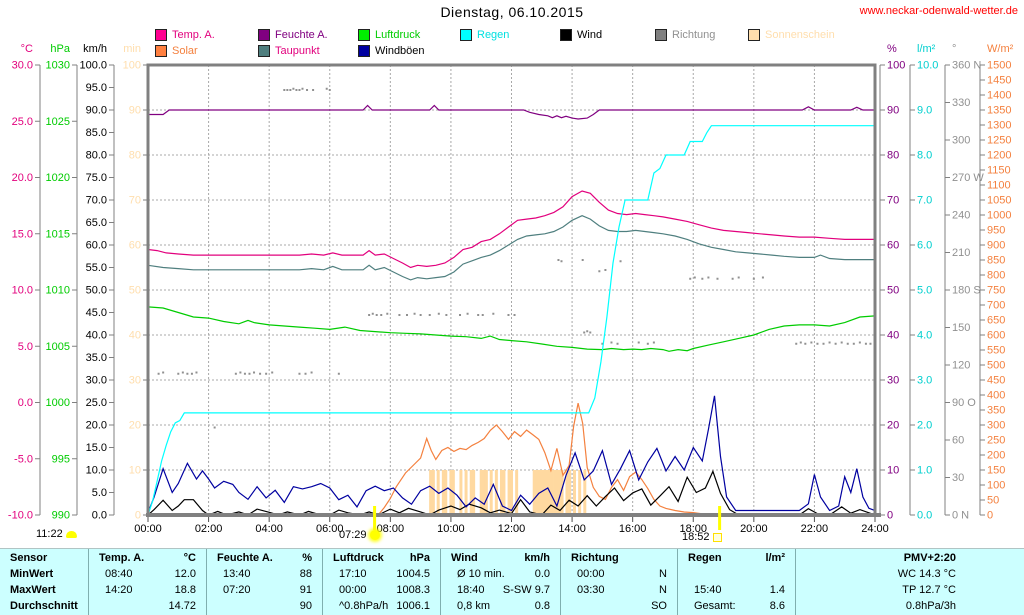  I want to click on regen-swatch-icon, so click(466, 35).